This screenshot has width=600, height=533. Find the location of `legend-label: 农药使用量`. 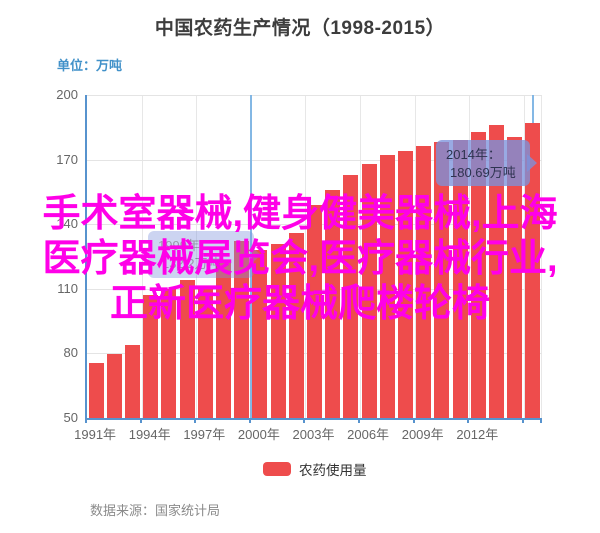

legend-label: 农药使用量 is located at coordinates (333, 470).